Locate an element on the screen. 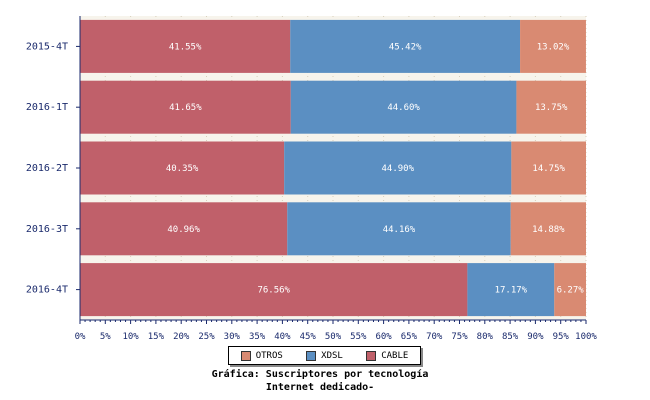 The height and width of the screenshot is (400, 650). x-tick-label: 20% is located at coordinates (181, 336).